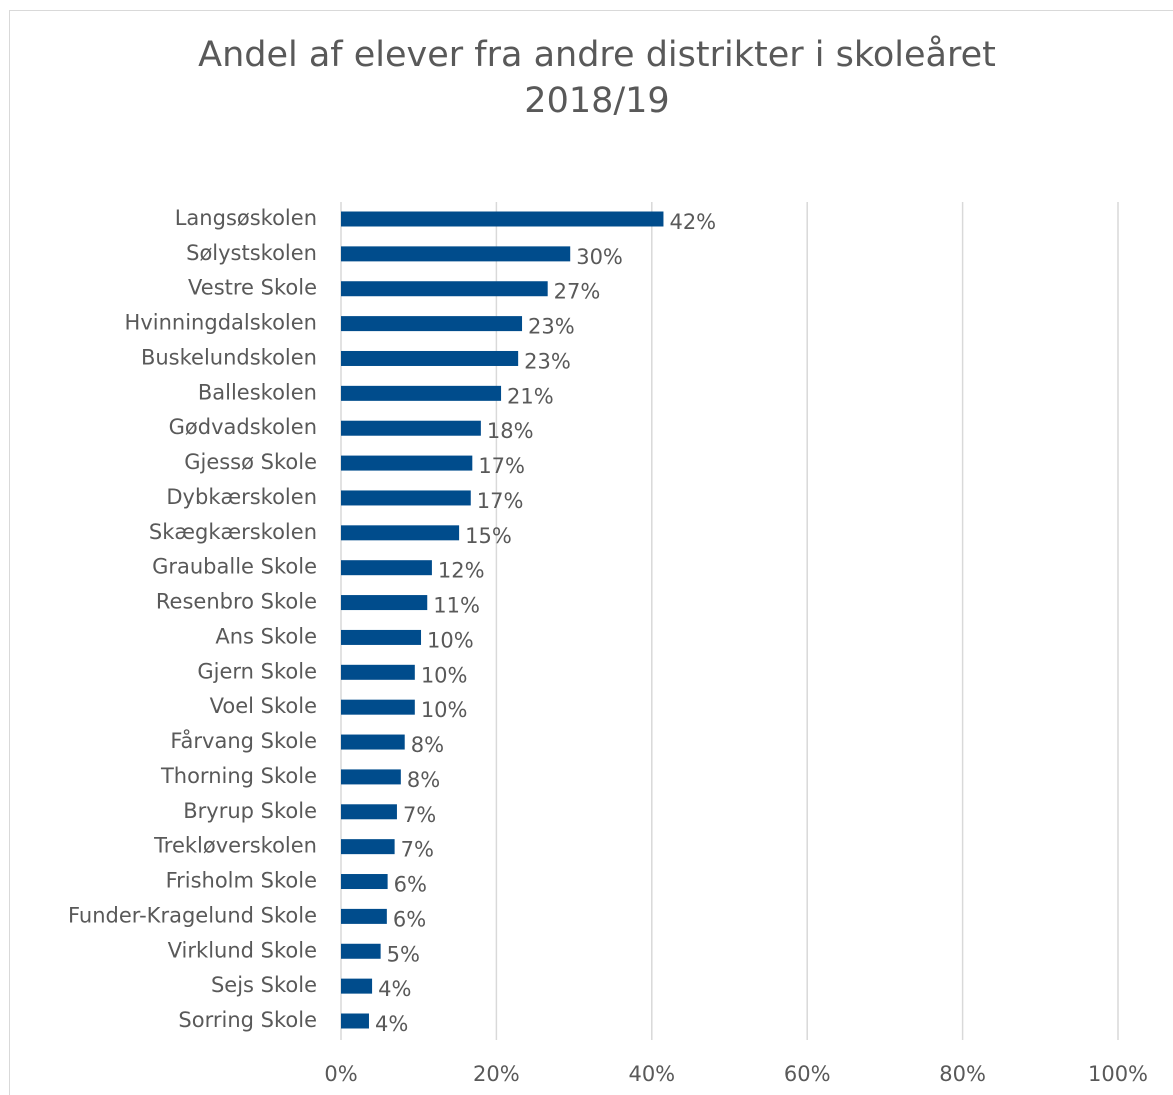  Describe the element at coordinates (510, 431) in the screenshot. I see `data-label: 18%` at that location.